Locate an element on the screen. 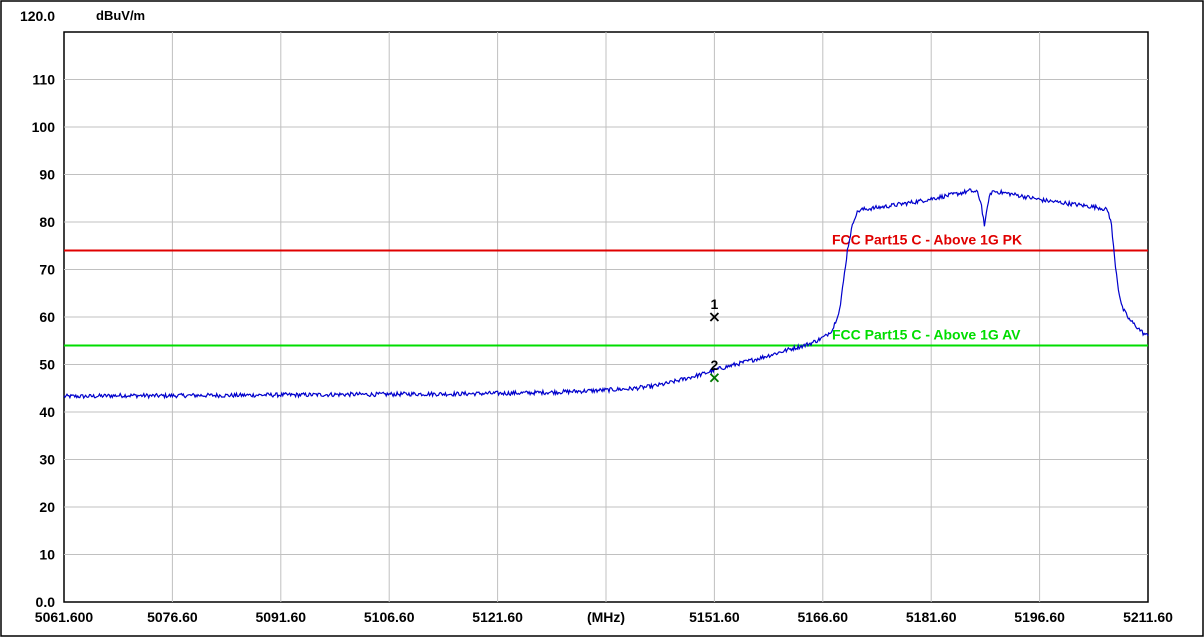  marker: 2 is located at coordinates (714, 370).